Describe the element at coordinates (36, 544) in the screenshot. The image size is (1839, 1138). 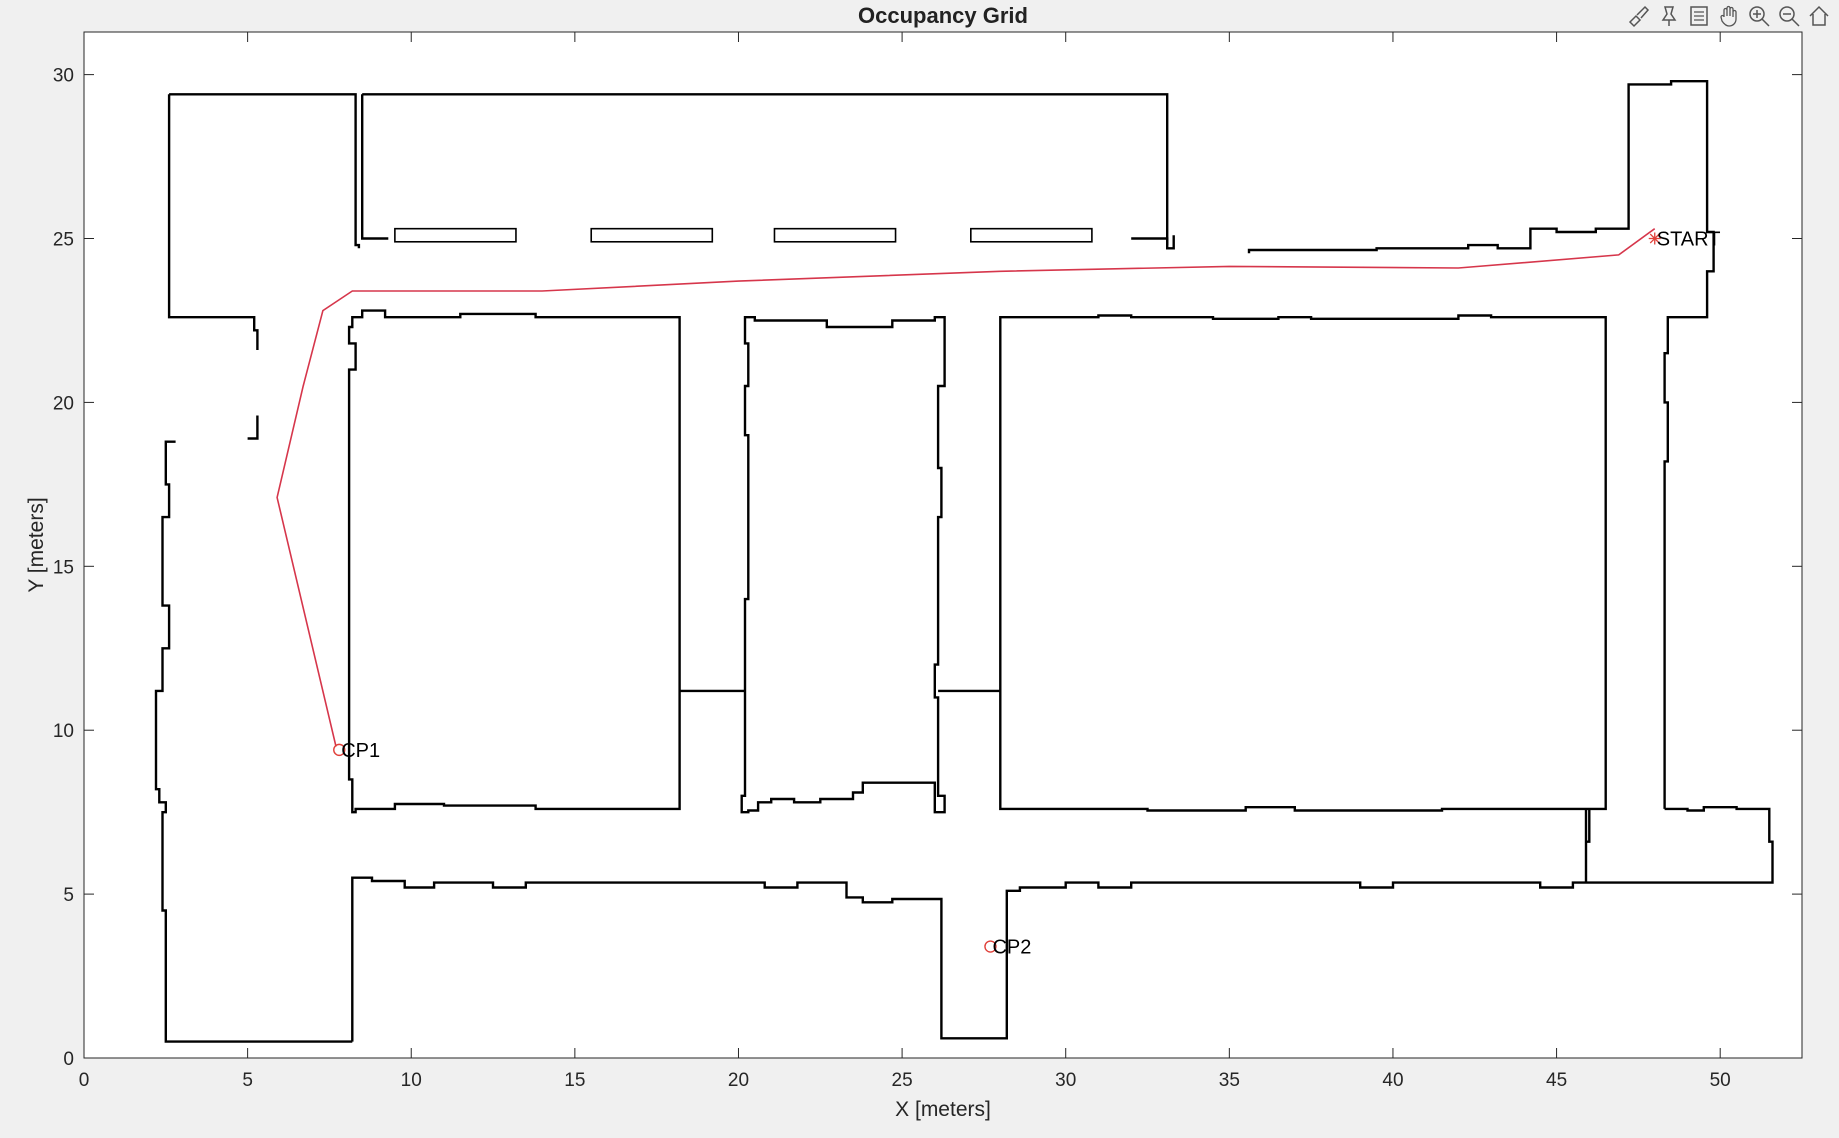
I see `y-axis-label: Y [meters]` at that location.